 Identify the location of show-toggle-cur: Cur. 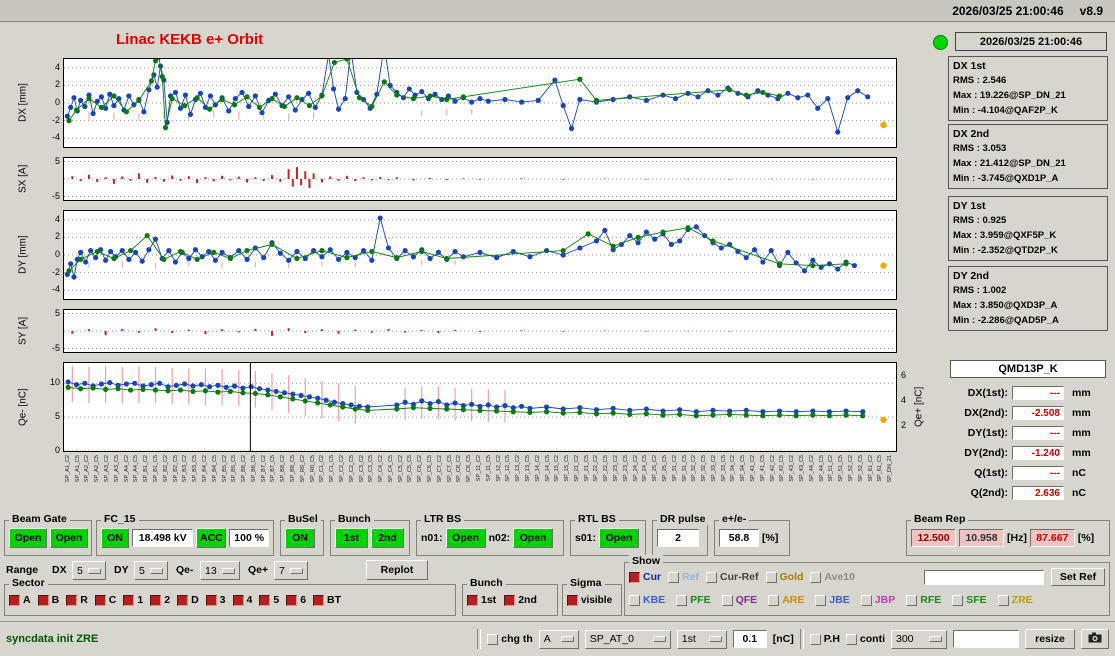
(645, 577).